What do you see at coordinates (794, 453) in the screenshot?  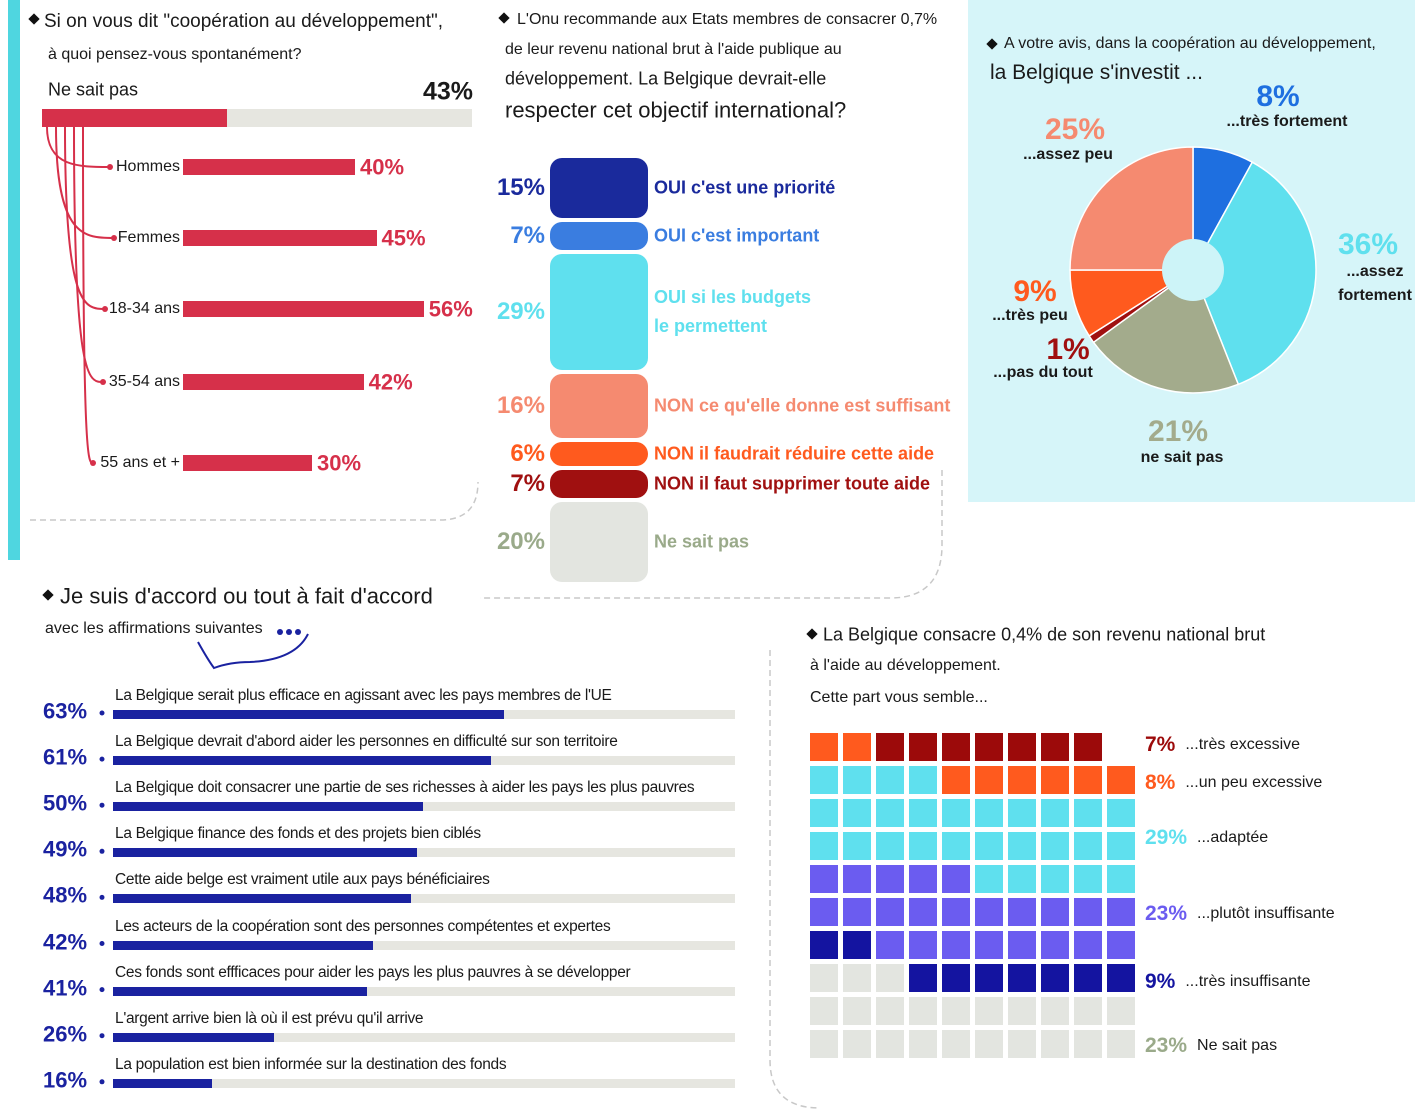 I see `segment-label: NON il faudrait réduire cette aide` at bounding box center [794, 453].